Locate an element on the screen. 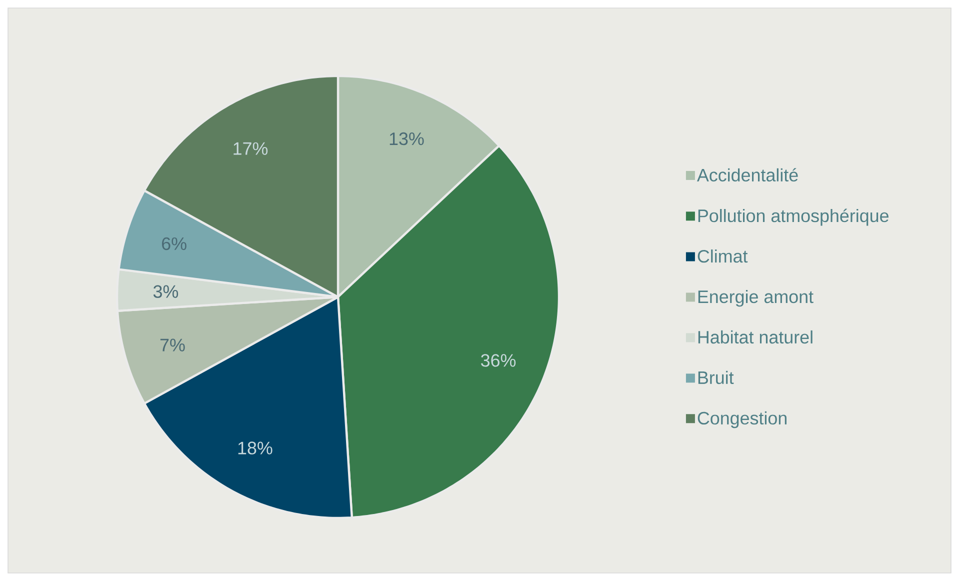 The image size is (957, 579). data-label: 7% is located at coordinates (172, 345).